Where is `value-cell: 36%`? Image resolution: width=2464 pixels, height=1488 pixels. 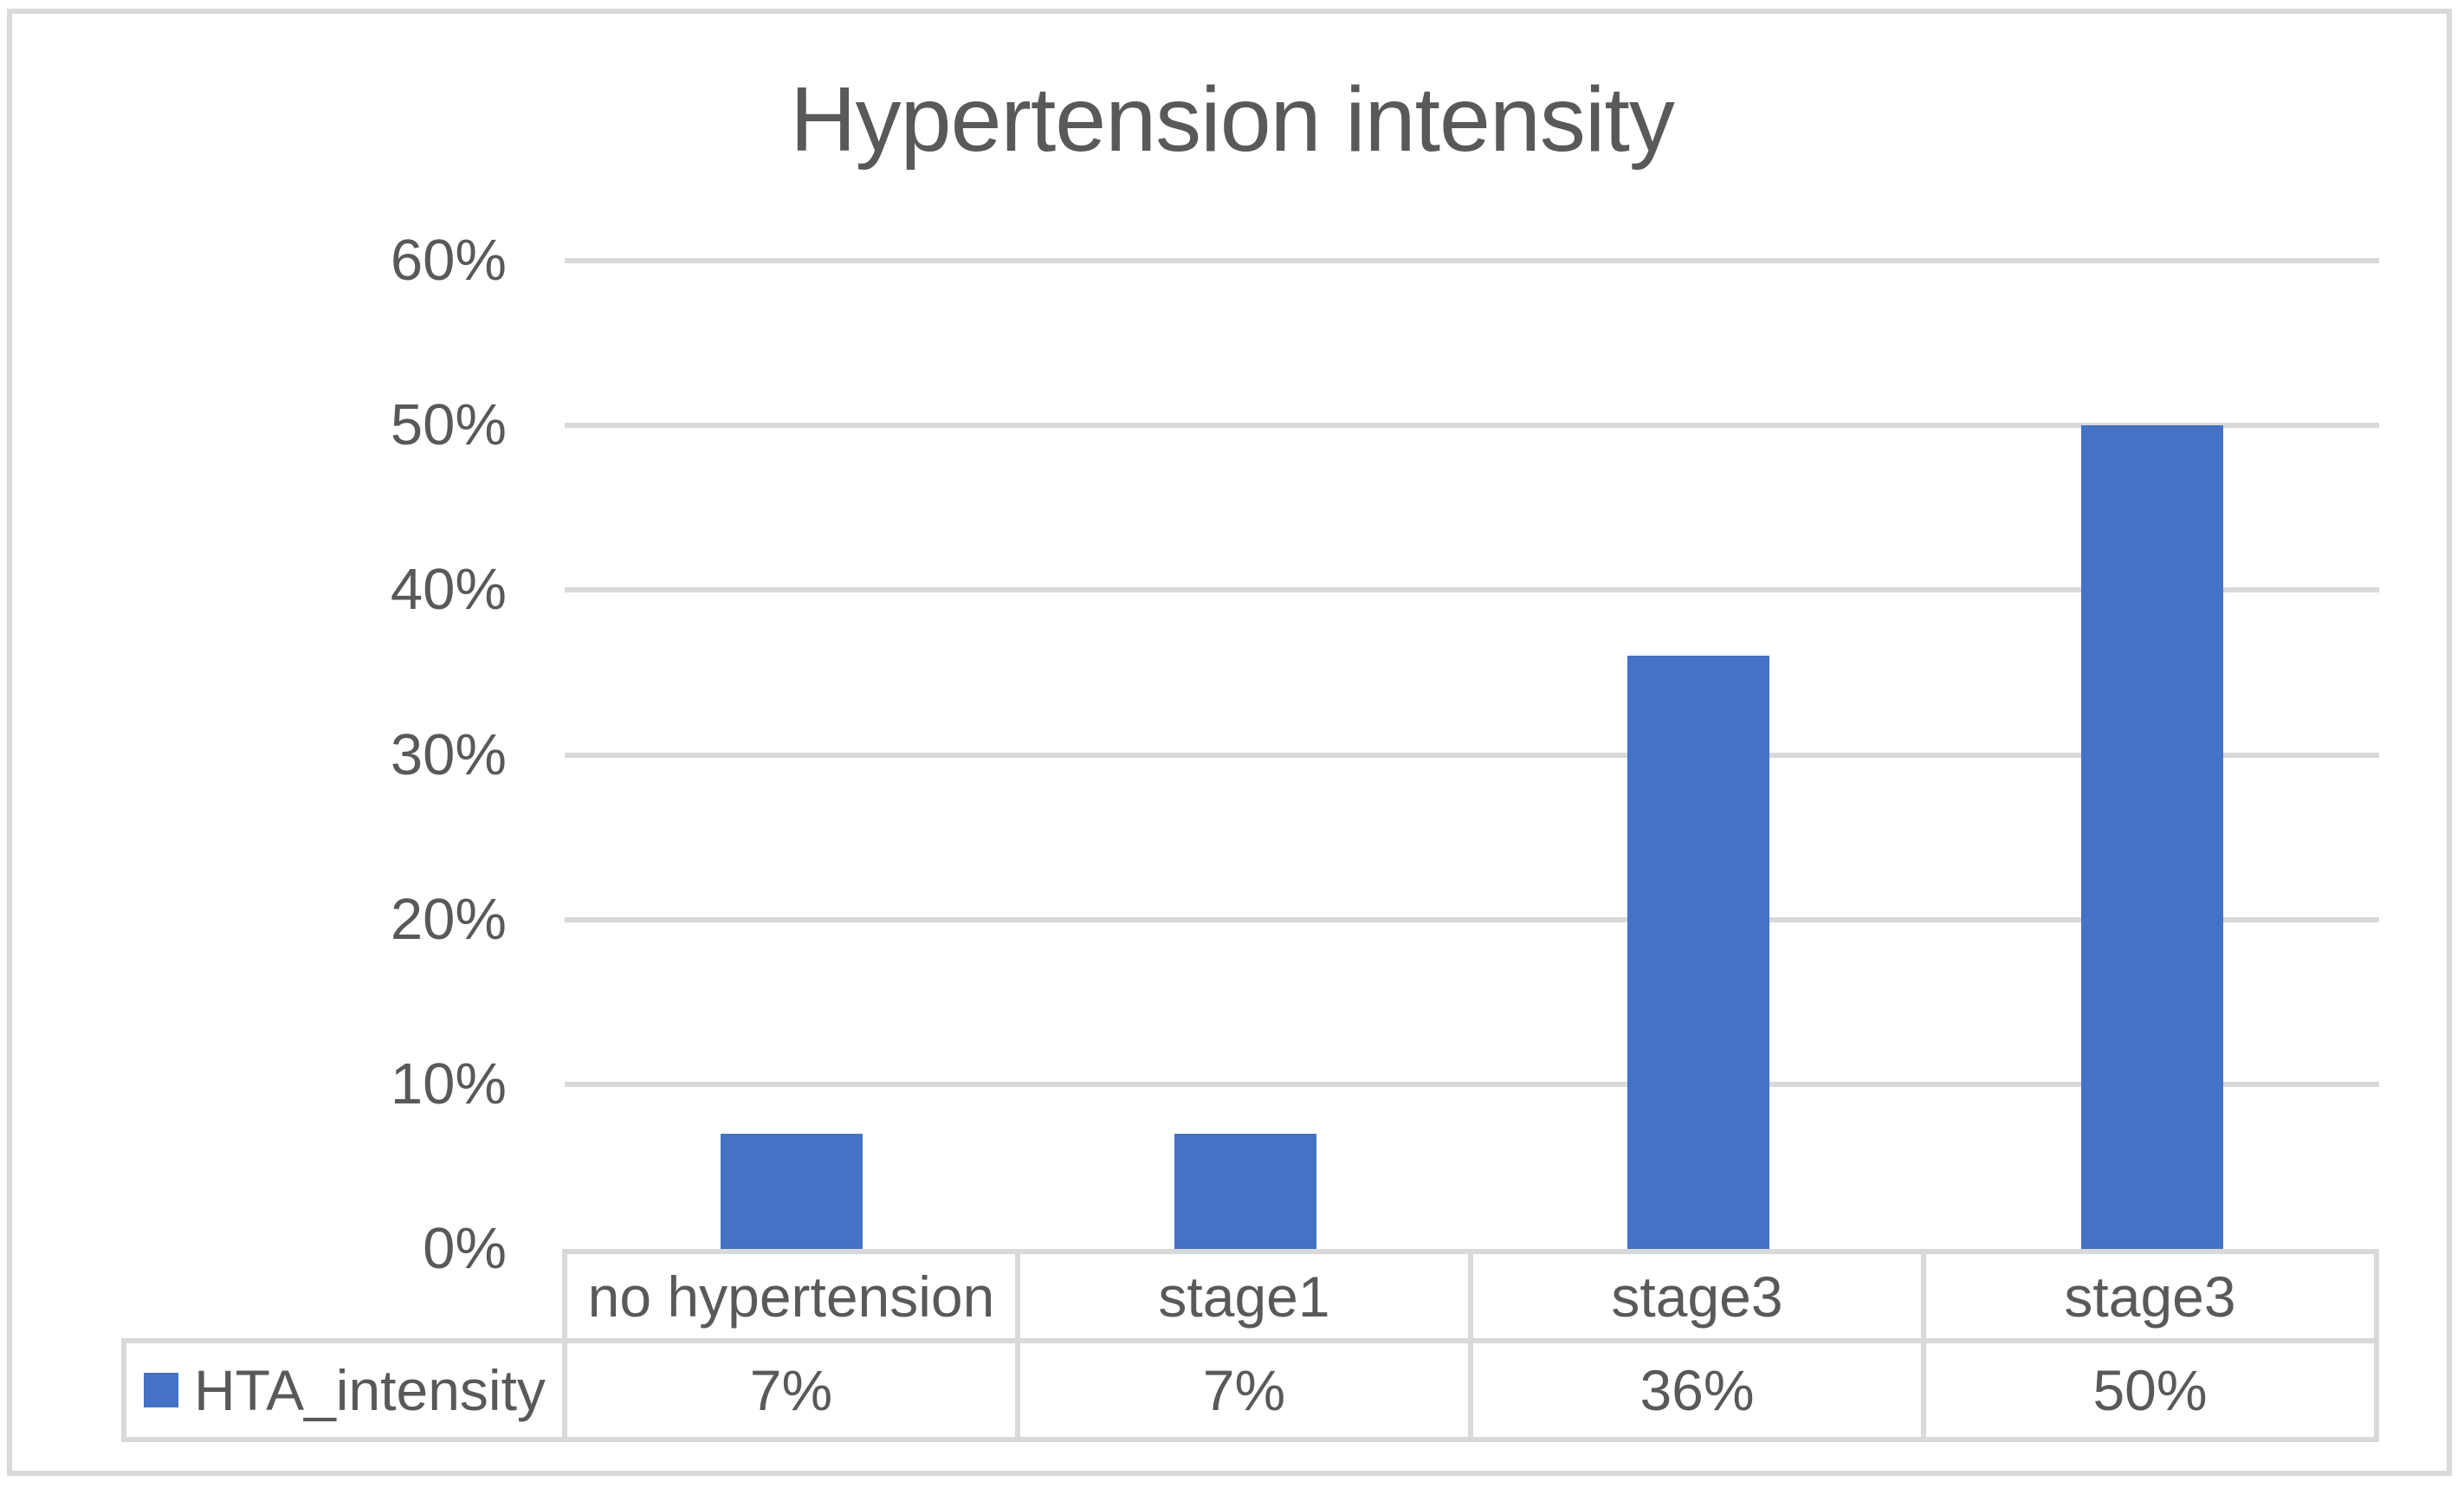 value-cell: 36% is located at coordinates (1695, 1390).